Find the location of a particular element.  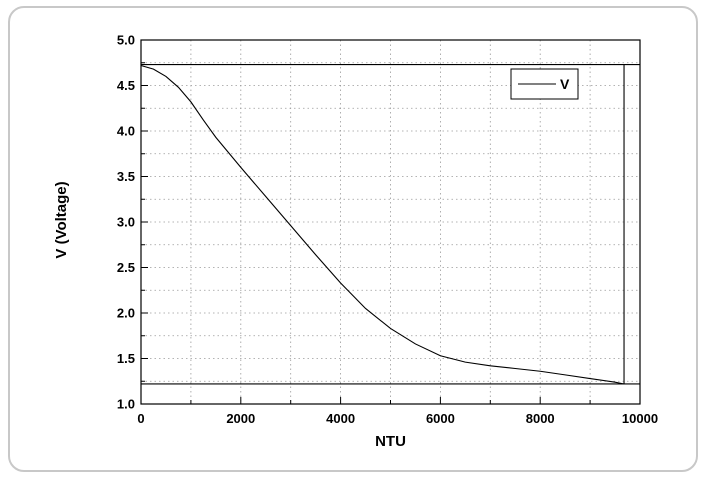

y-tick-label: 3.5 is located at coordinates (126, 176).